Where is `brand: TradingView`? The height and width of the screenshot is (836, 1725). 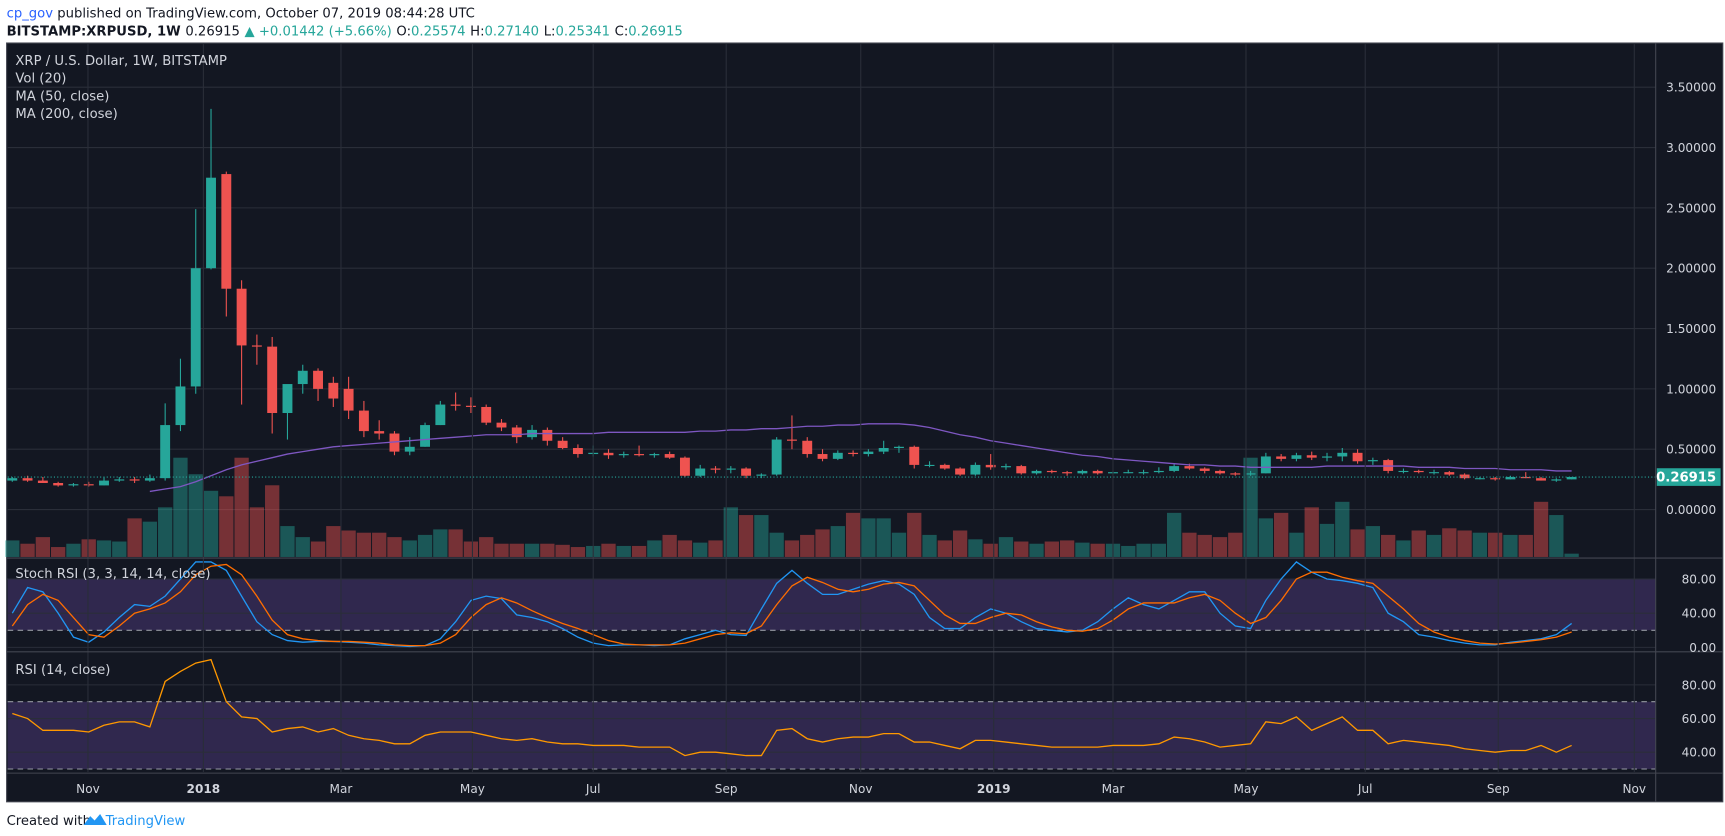 brand: TradingView is located at coordinates (145, 821).